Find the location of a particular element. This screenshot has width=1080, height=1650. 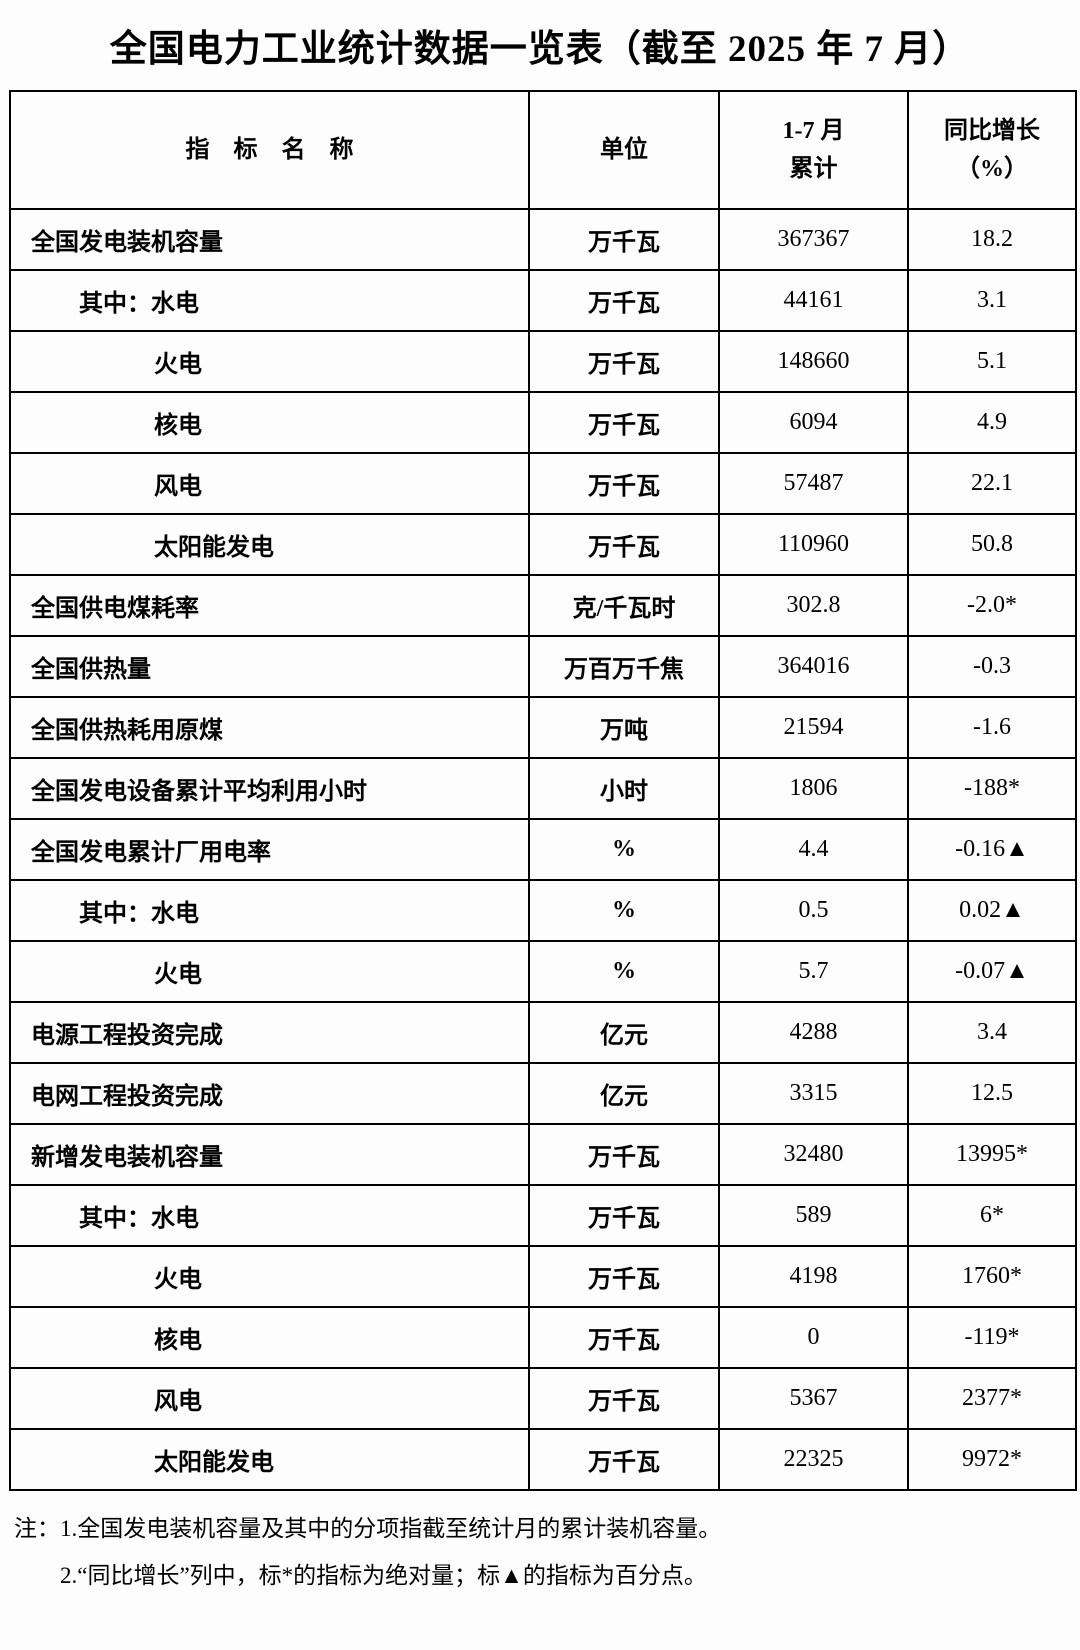

table-row: 火电 万千瓦 148660 5.1 is located at coordinates (543, 361).